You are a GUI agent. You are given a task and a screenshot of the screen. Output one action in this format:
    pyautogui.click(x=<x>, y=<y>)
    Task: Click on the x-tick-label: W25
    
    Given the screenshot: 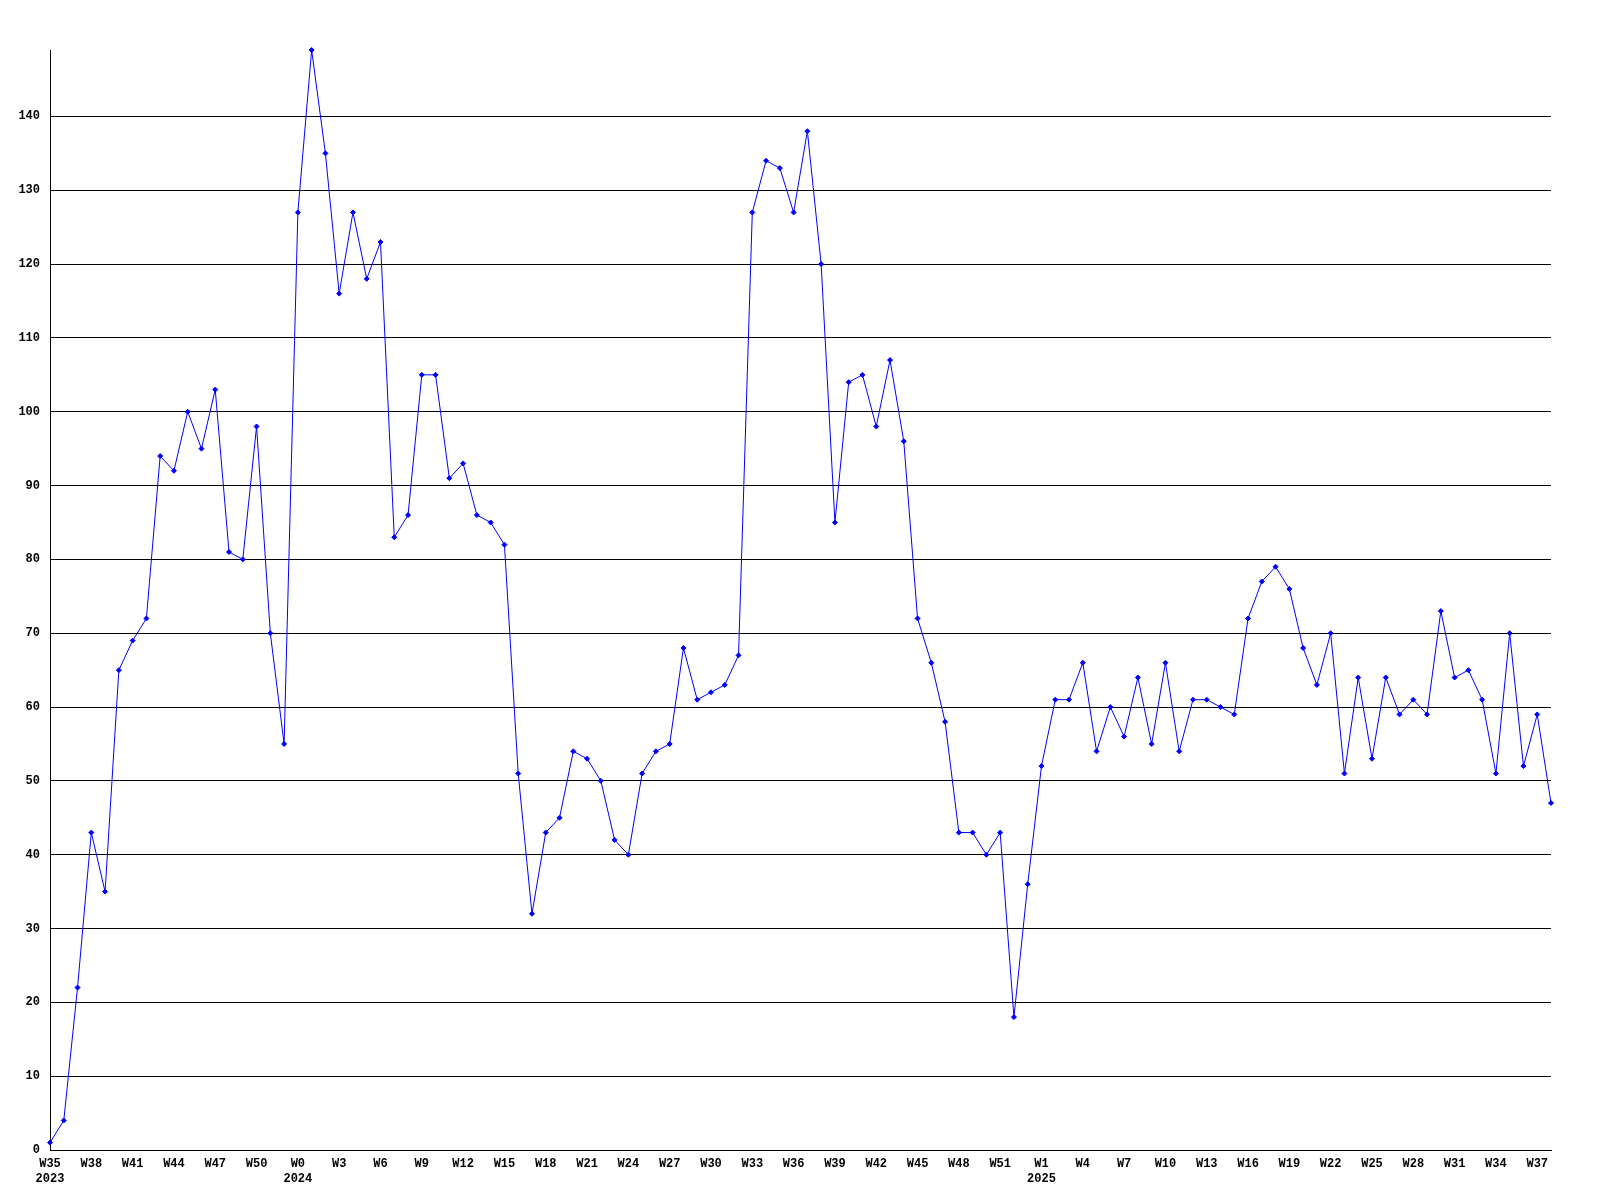 What is the action you would take?
    pyautogui.click(x=1372, y=1164)
    